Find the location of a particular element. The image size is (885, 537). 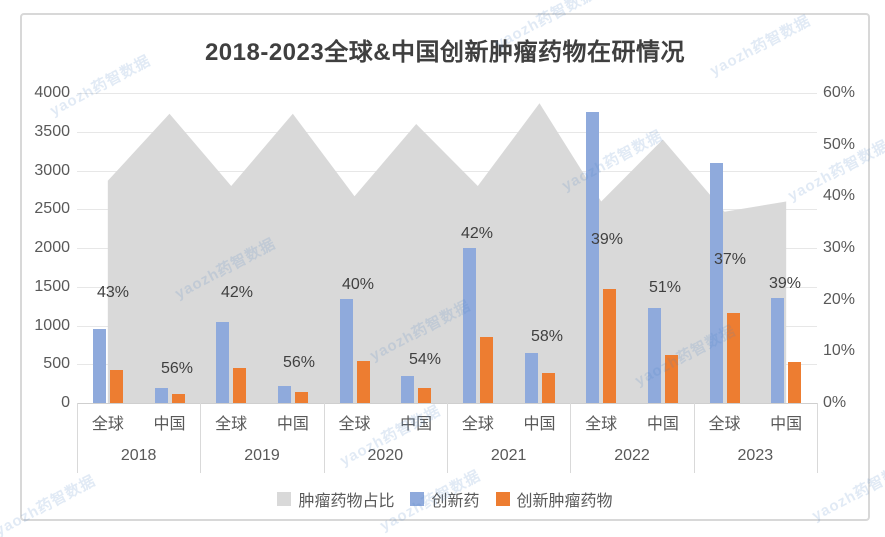

left-axis-tick: 500 is located at coordinates (56, 364).